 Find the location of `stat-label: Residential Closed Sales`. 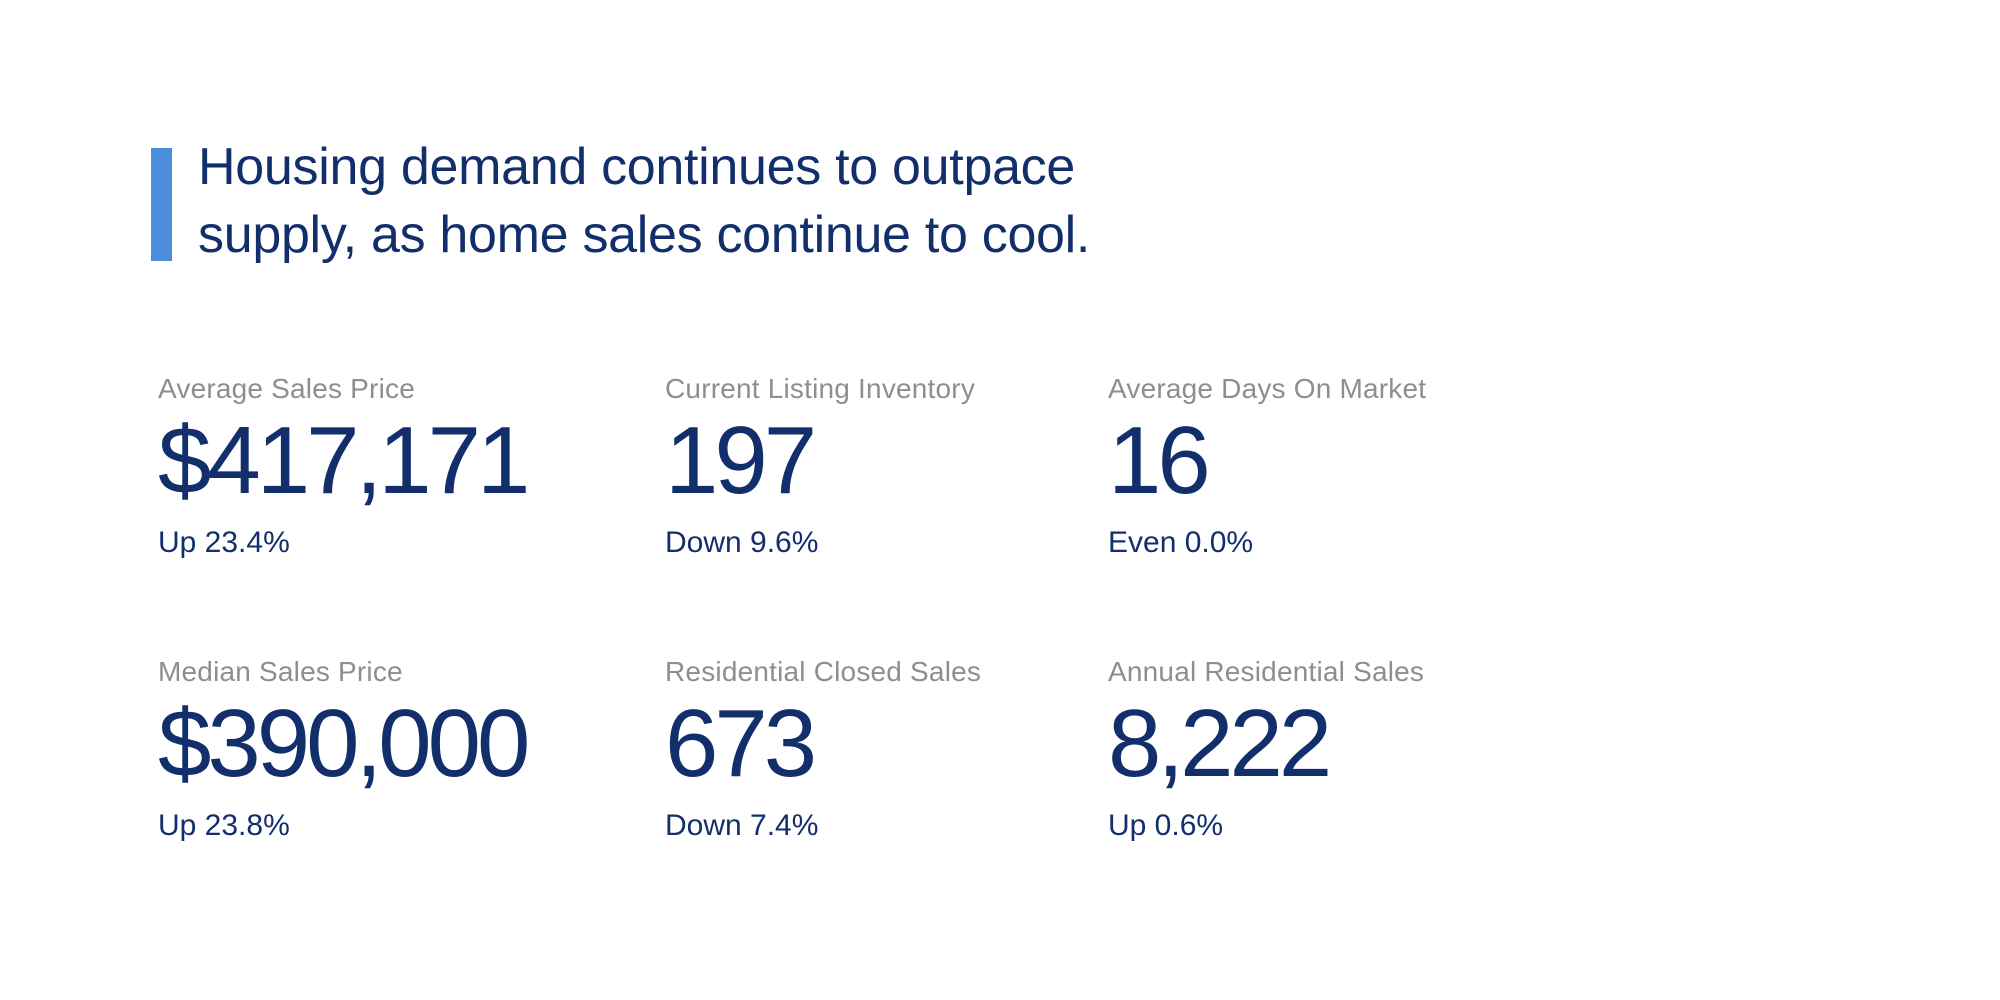

stat-label: Residential Closed Sales is located at coordinates (823, 671).